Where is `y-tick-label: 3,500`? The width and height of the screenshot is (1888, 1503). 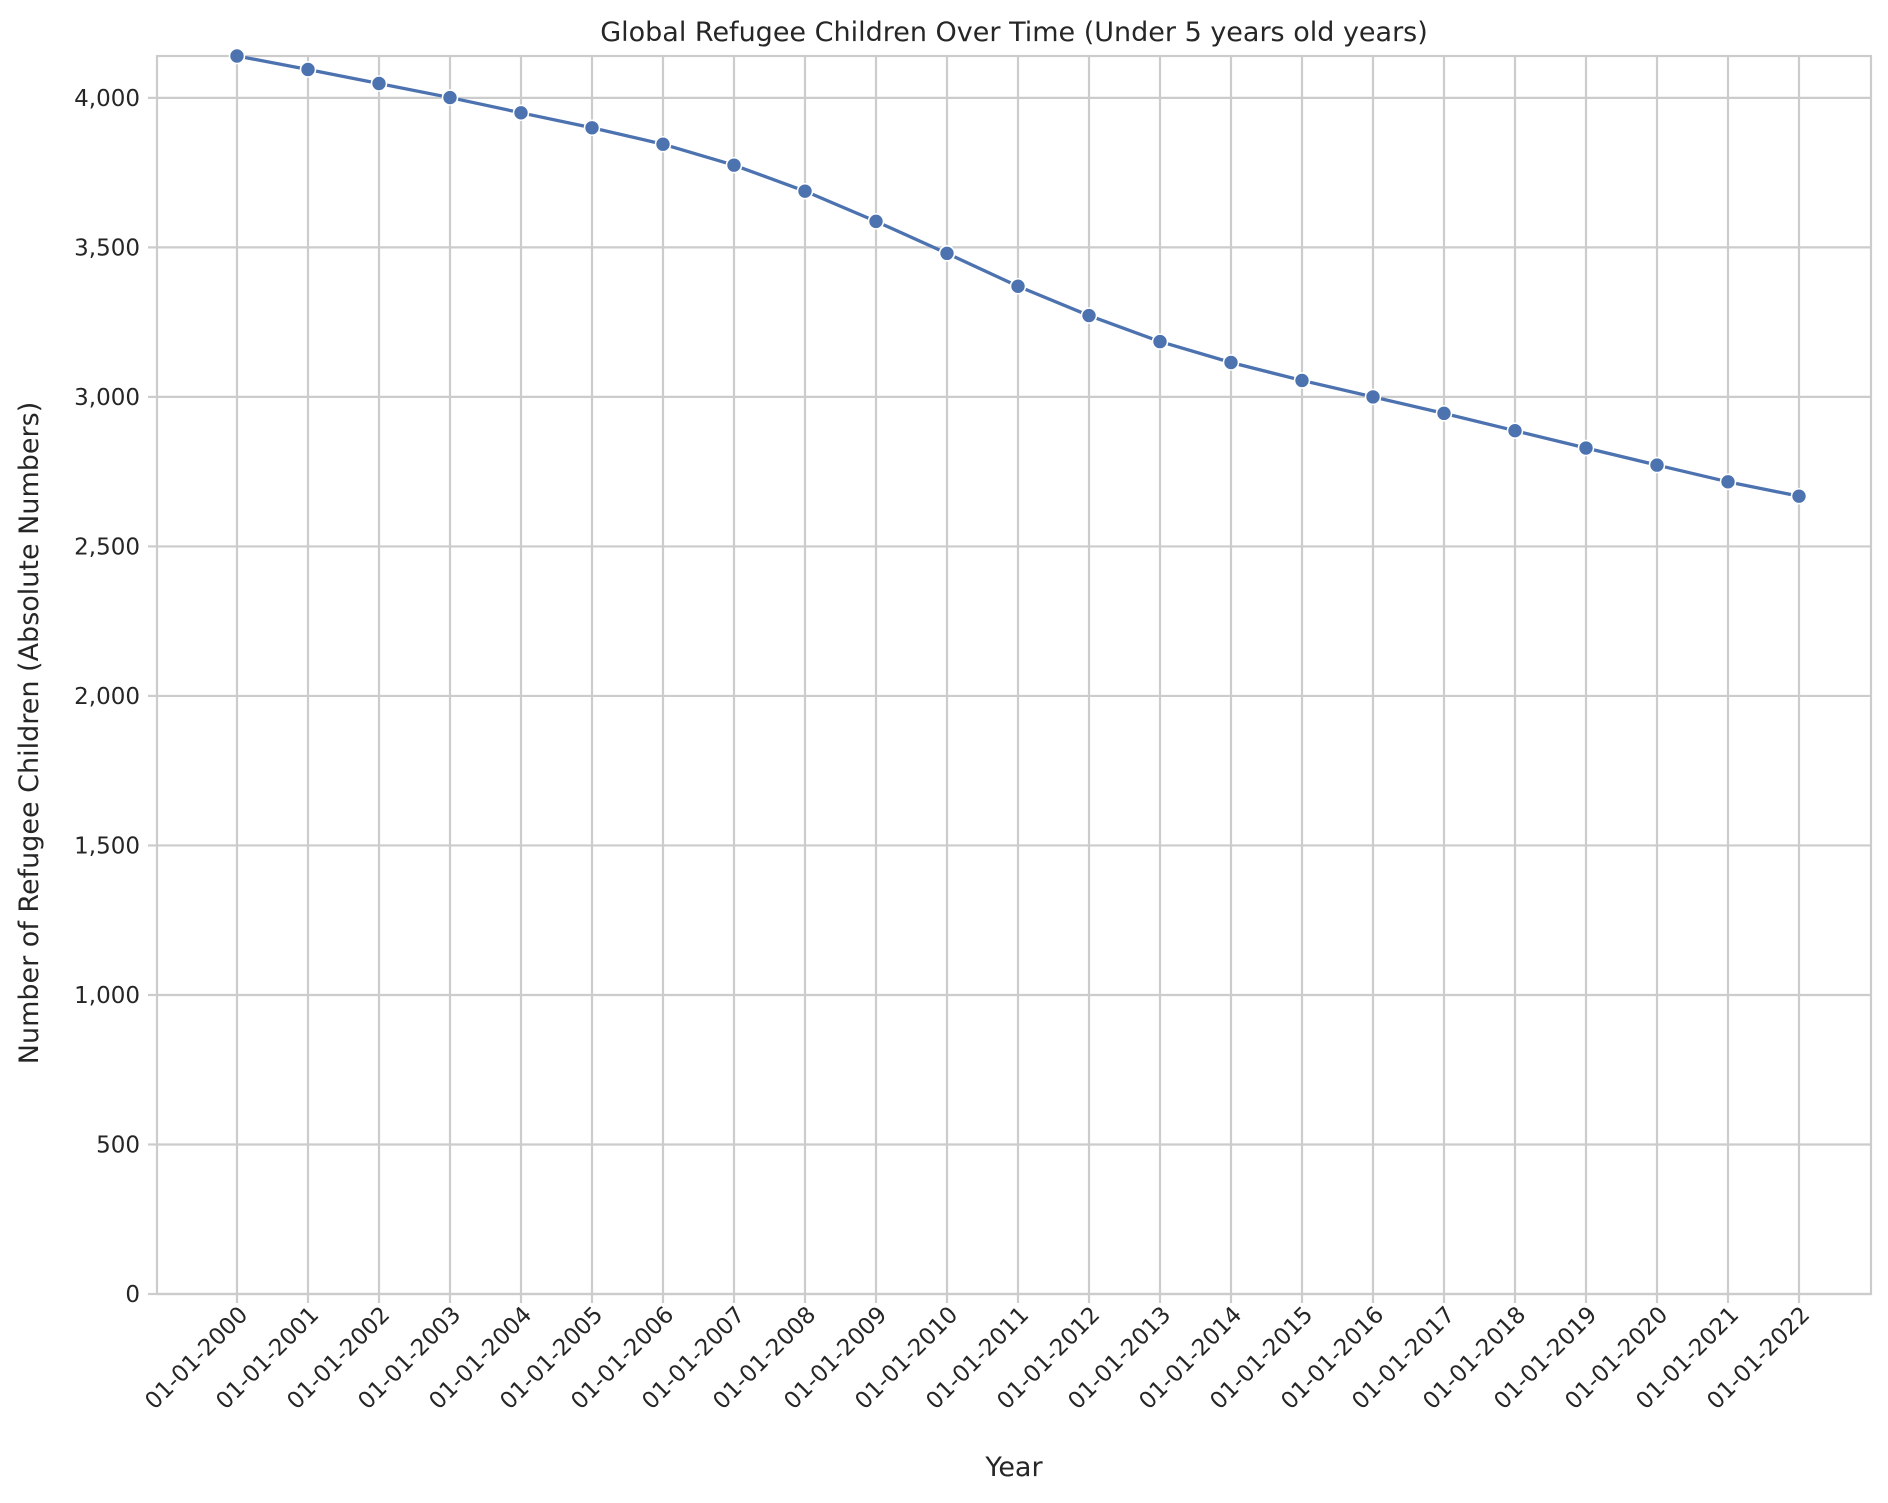 y-tick-label: 3,500 is located at coordinates (107, 248).